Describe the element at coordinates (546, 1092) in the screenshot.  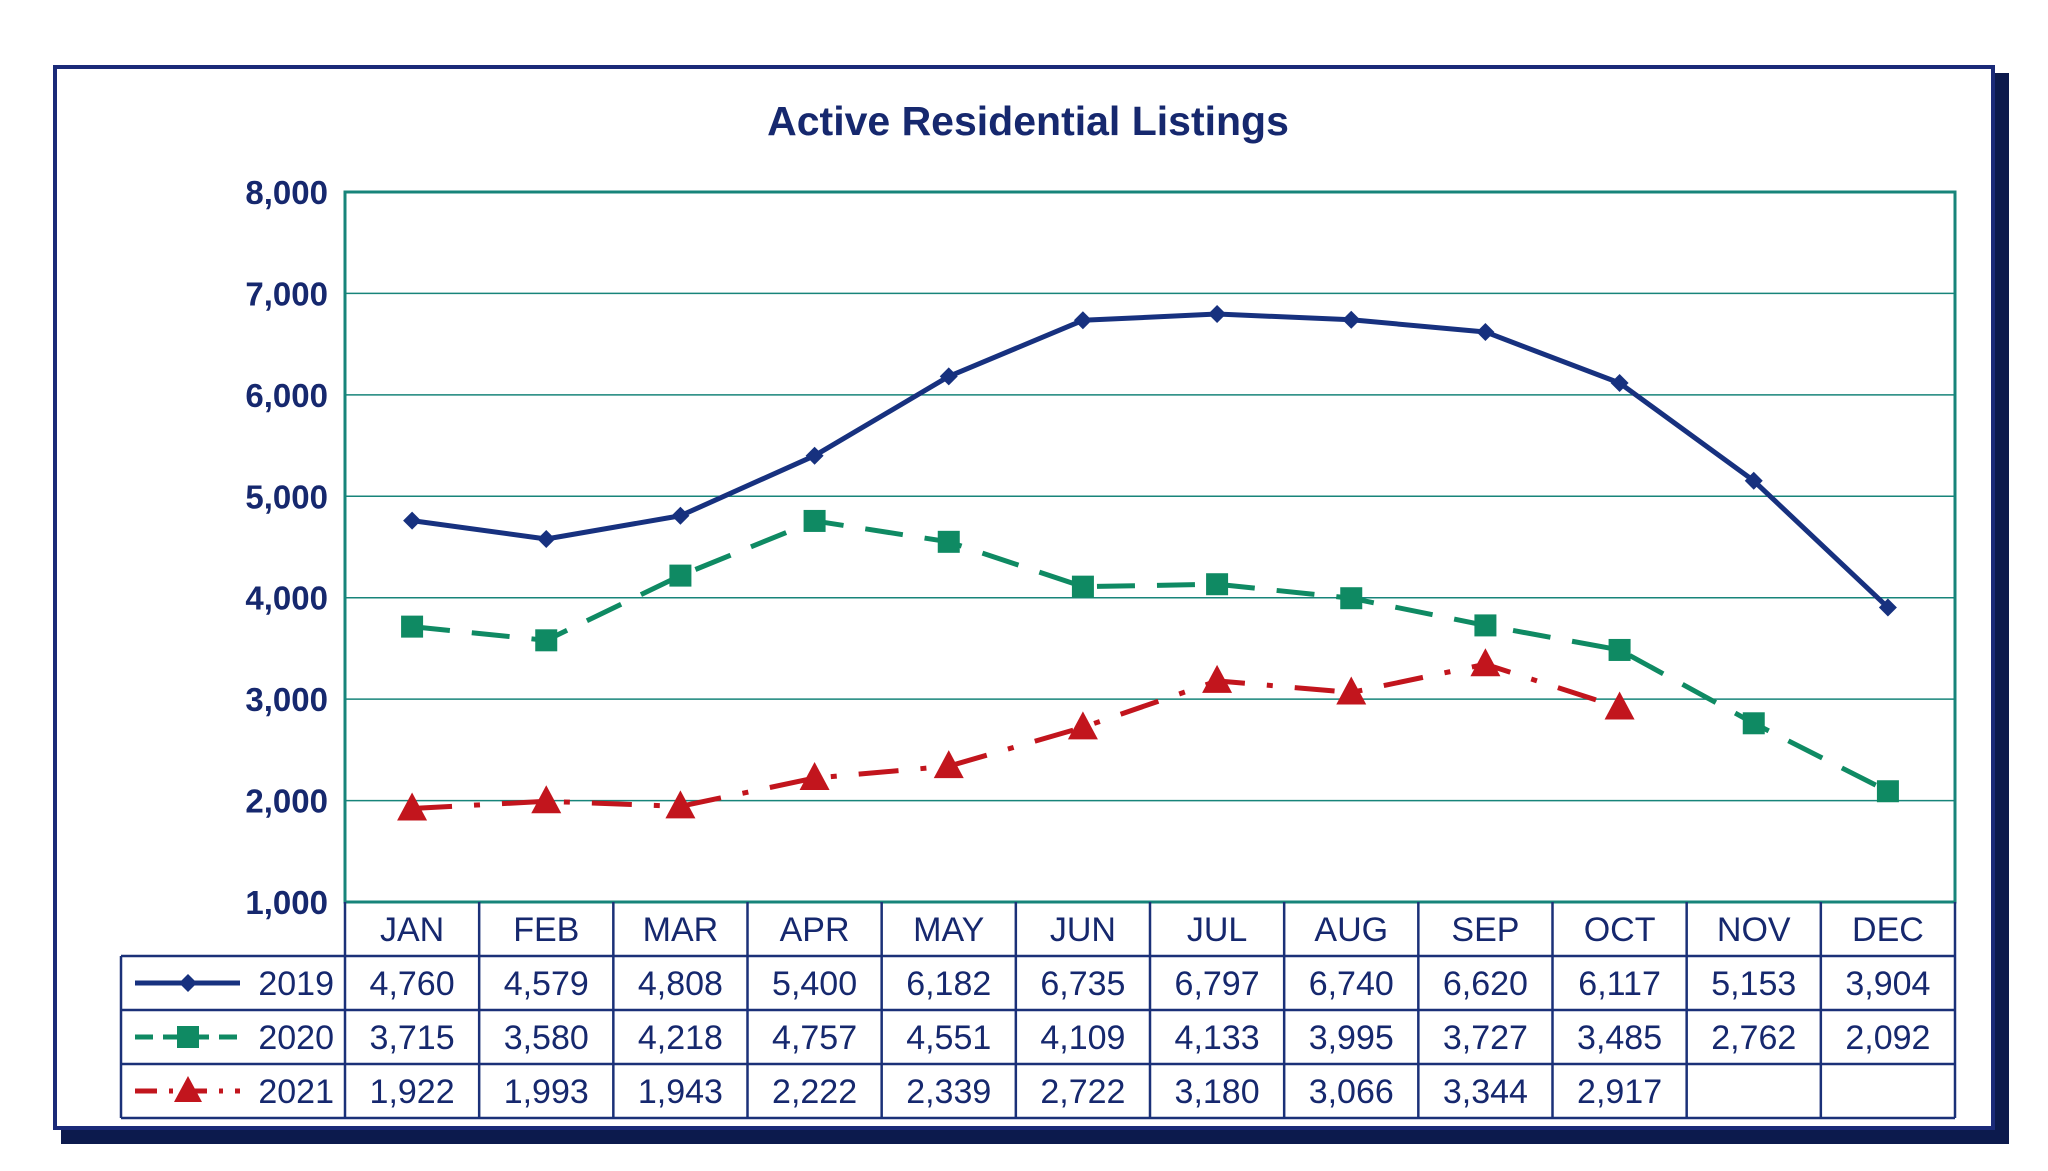
I see `data-label: 1,993` at that location.